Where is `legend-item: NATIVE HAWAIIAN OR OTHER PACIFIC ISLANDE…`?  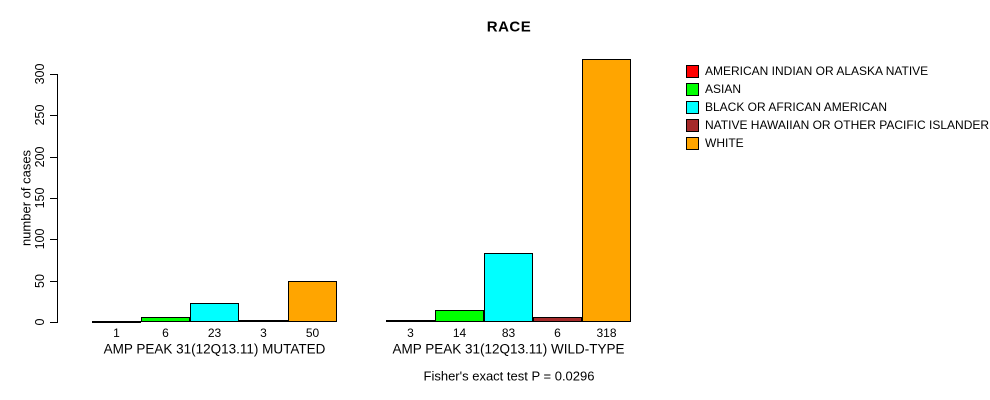
legend-item: NATIVE HAWAIIAN OR OTHER PACIFIC ISLANDE… is located at coordinates (837, 125).